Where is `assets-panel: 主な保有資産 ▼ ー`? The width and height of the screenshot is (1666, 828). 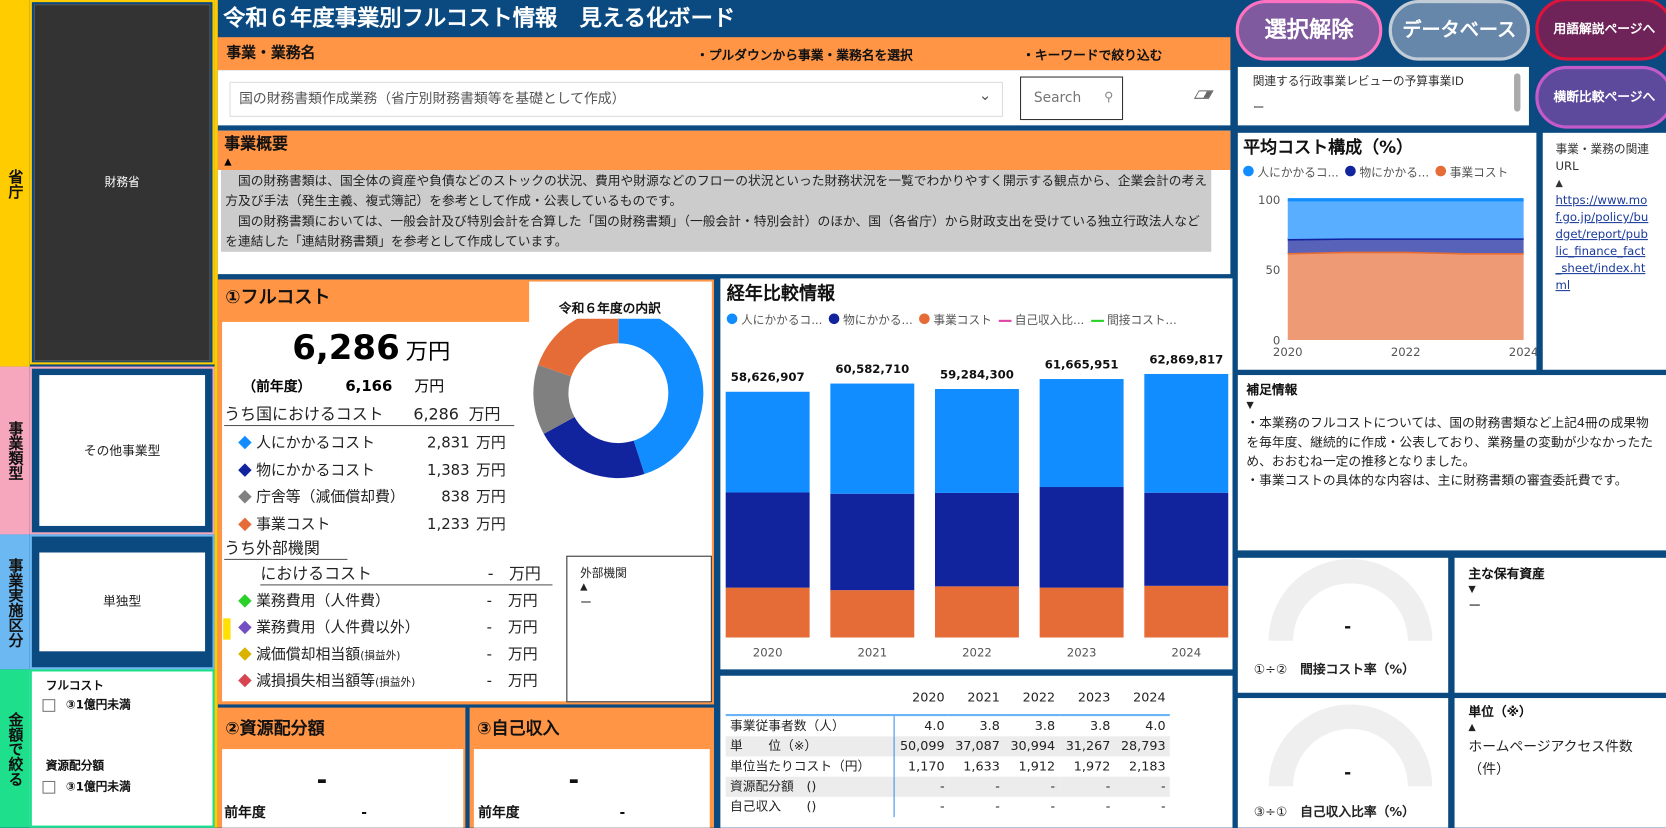 assets-panel: 主な保有資産 ▼ ー is located at coordinates (1560, 625).